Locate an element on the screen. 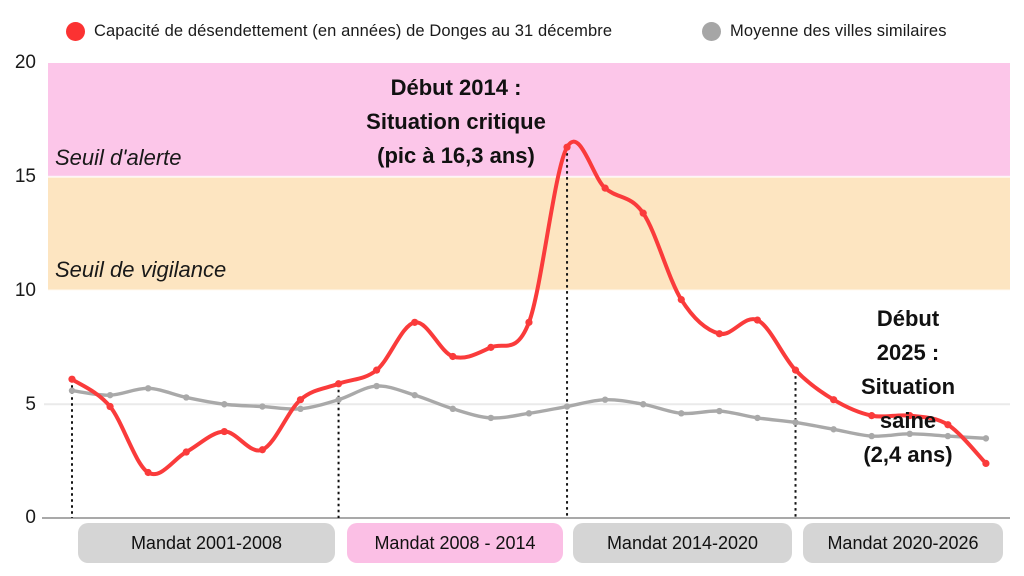 Image resolution: width=1024 pixels, height=576 pixels. legend-label-moyenne: Moyenne des villes similaires is located at coordinates (838, 30).